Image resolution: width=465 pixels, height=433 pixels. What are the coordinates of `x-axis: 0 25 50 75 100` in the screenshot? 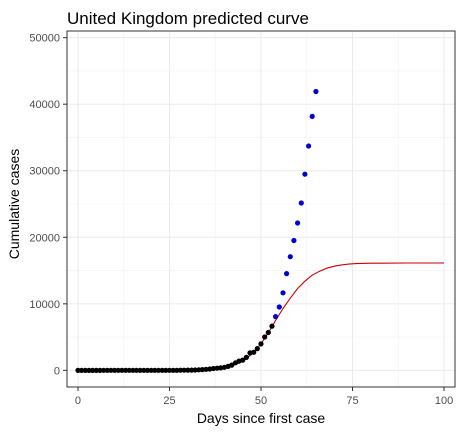 It's located at (264, 397).